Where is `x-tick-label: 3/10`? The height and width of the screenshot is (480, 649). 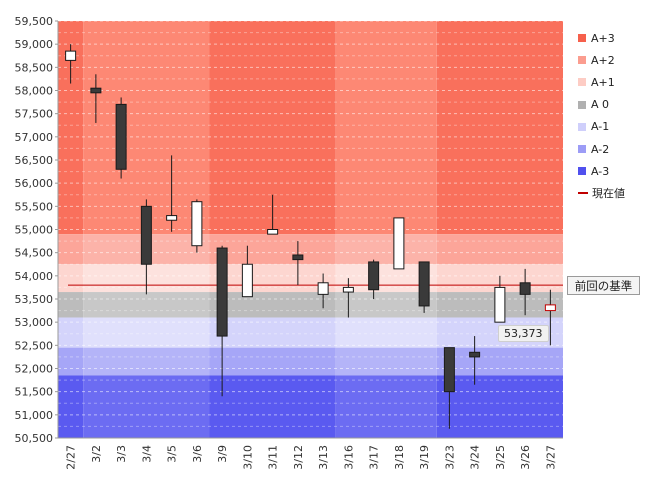
x-tick-label: 3/10 is located at coordinates (247, 457).